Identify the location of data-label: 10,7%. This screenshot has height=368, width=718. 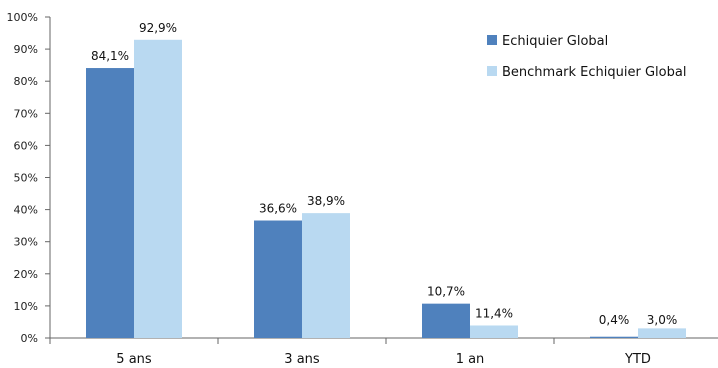
(446, 292).